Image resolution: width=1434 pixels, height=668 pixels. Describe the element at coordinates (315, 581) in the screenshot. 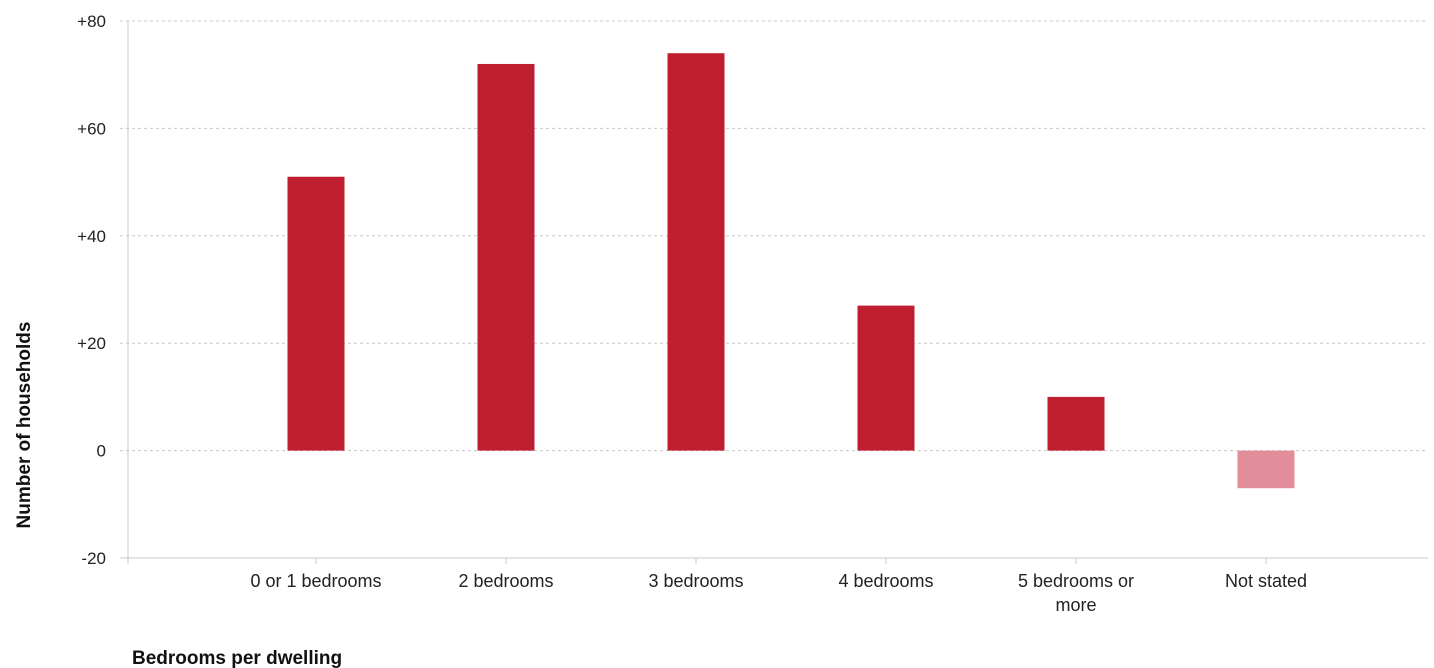

I see `x-tick-label: 0 or 1 bedrooms` at that location.